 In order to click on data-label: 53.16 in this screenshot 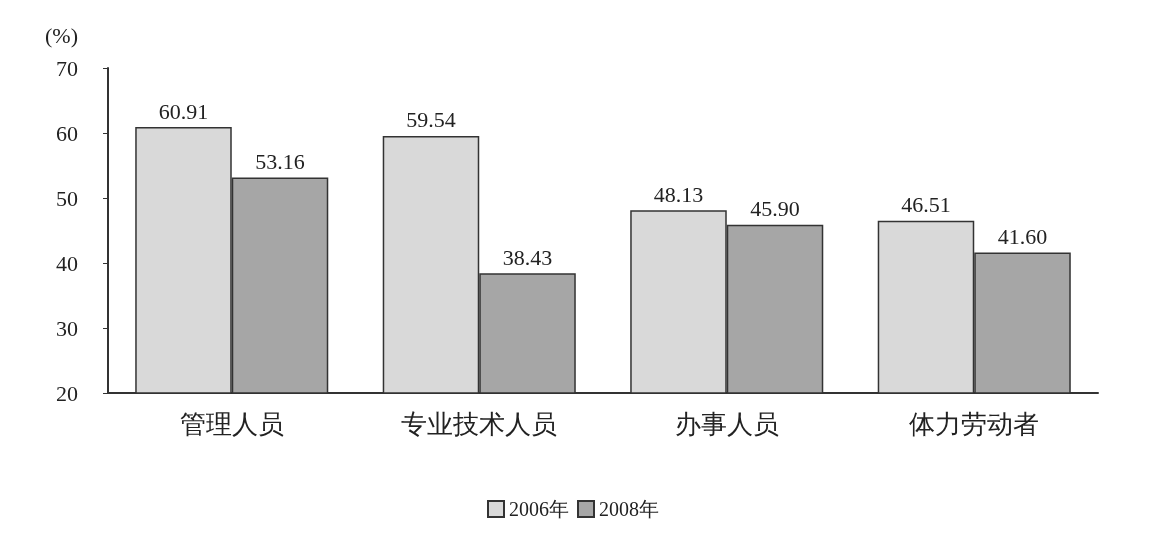, I will do `click(280, 161)`.